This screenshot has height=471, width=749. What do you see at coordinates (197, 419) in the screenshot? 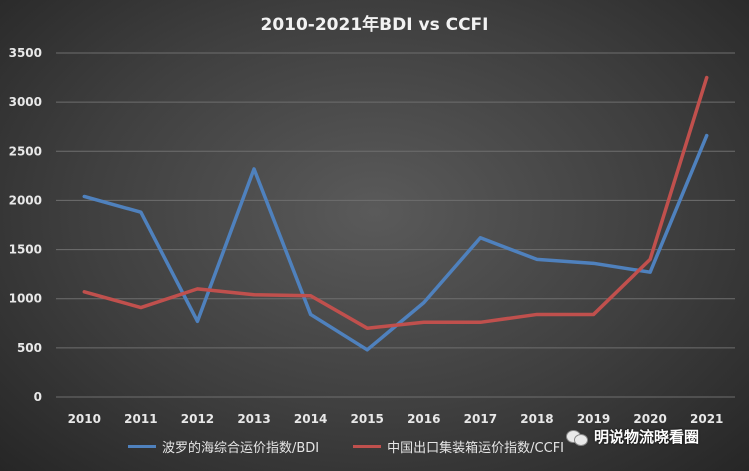
I see `x-tick-label-2012: 2012` at bounding box center [197, 419].